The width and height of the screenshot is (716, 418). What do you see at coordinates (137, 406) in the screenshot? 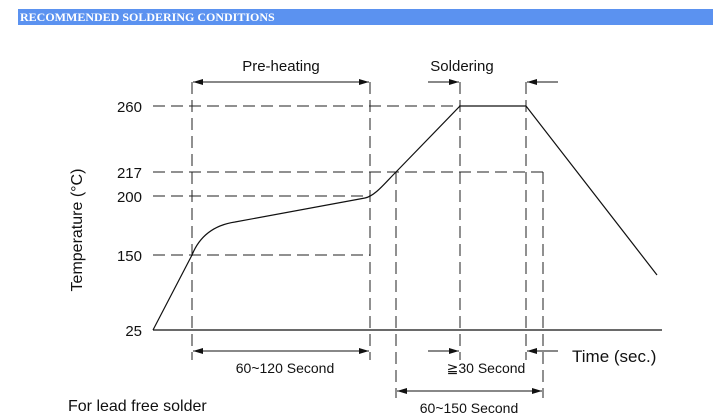
I see `lead-free-note: For lead free solder` at bounding box center [137, 406].